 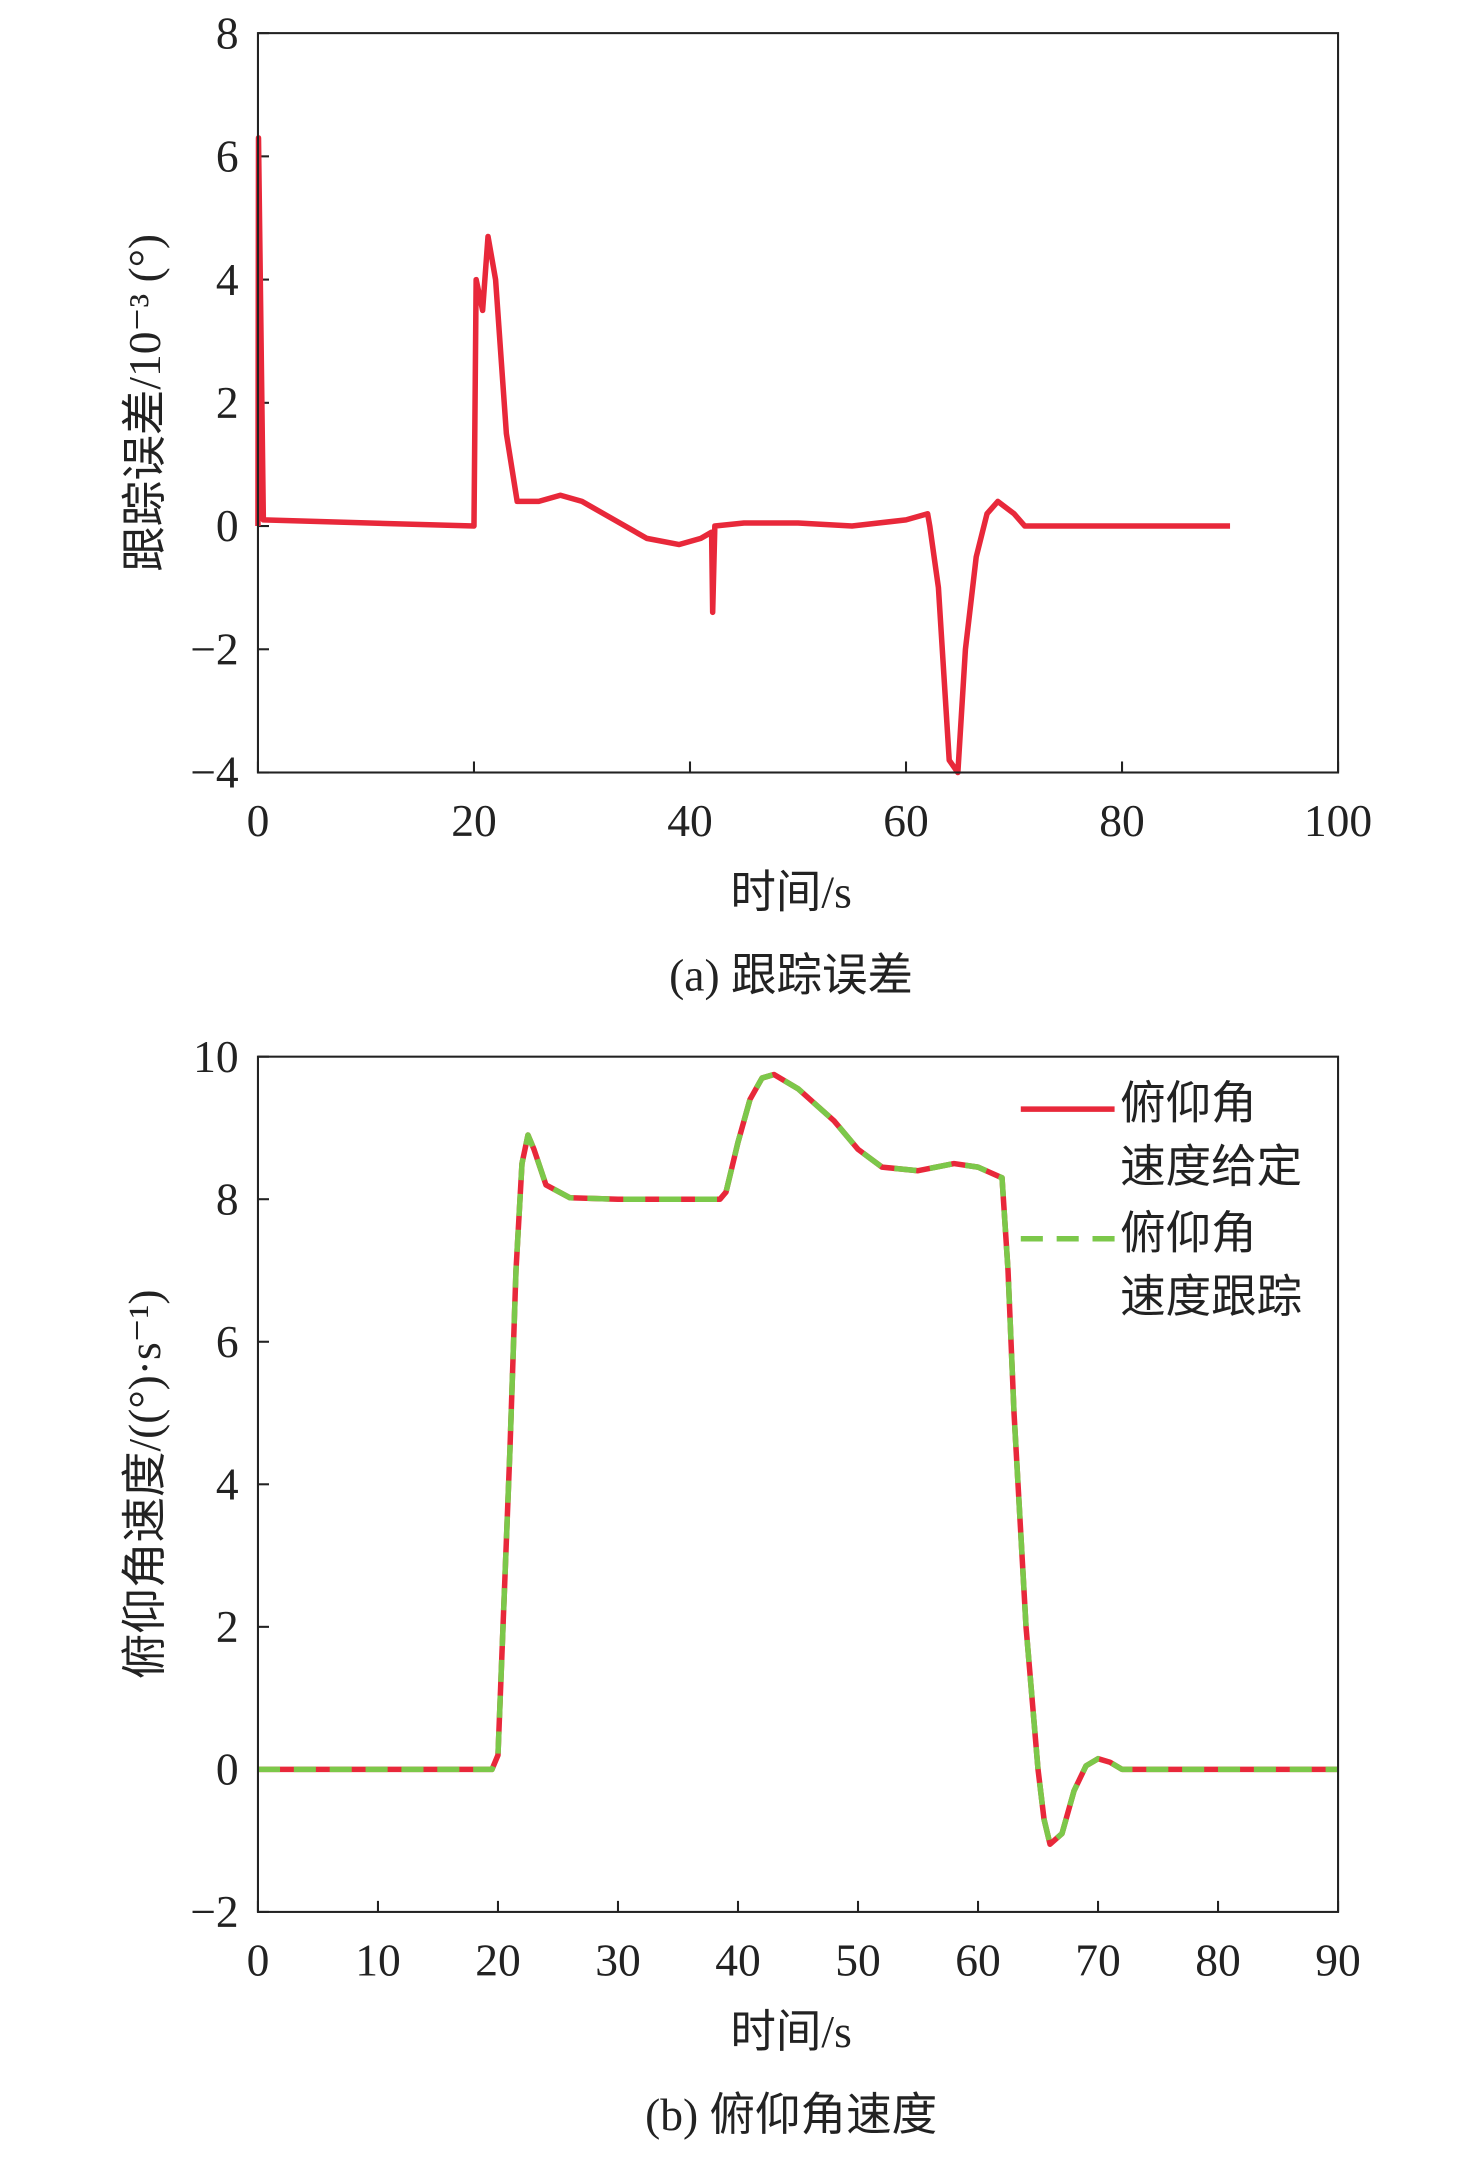 What do you see at coordinates (1338, 1959) in the screenshot?
I see `x-tick-label: 90` at bounding box center [1338, 1959].